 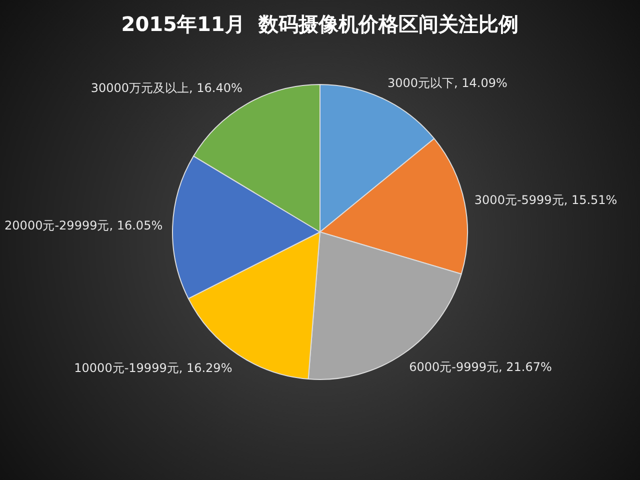 What do you see at coordinates (153, 367) in the screenshot?
I see `slice-label: 10000元-19999元, 16.29%` at bounding box center [153, 367].